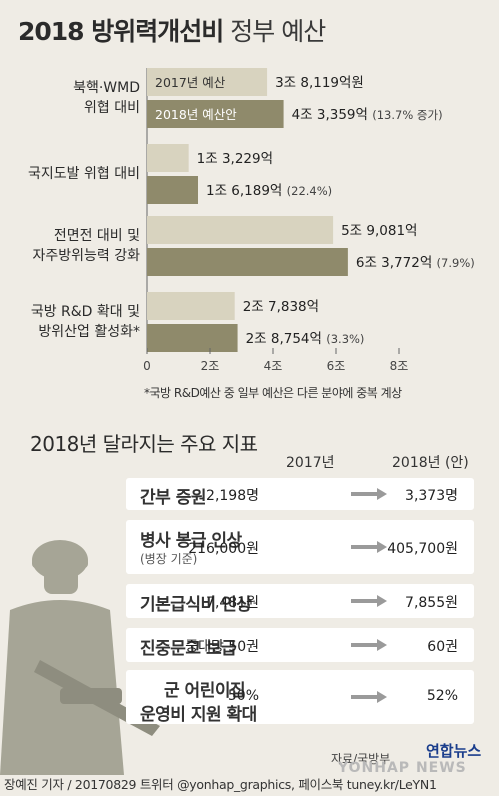  I want to click on value-2018: 7,855원, so click(431, 603).